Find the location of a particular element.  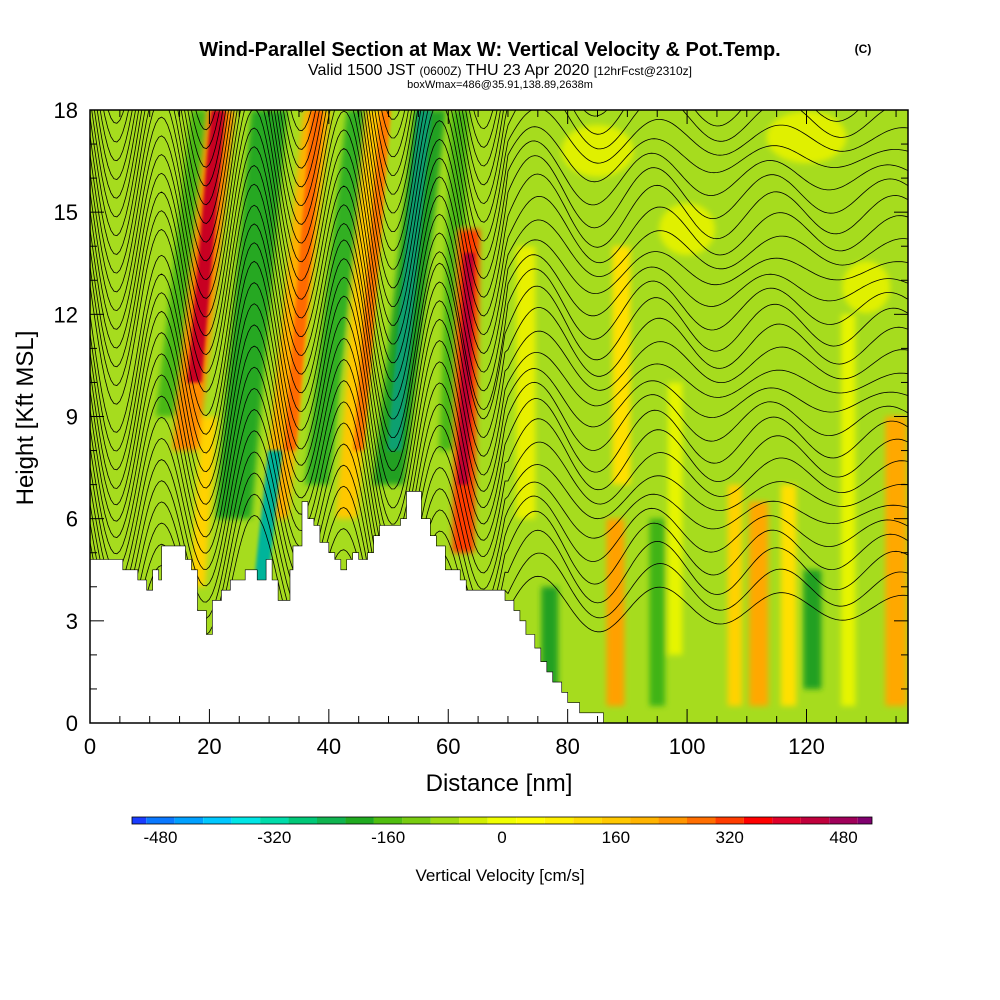

subtitle-valid: Valid 1500 JST is located at coordinates (362, 70).